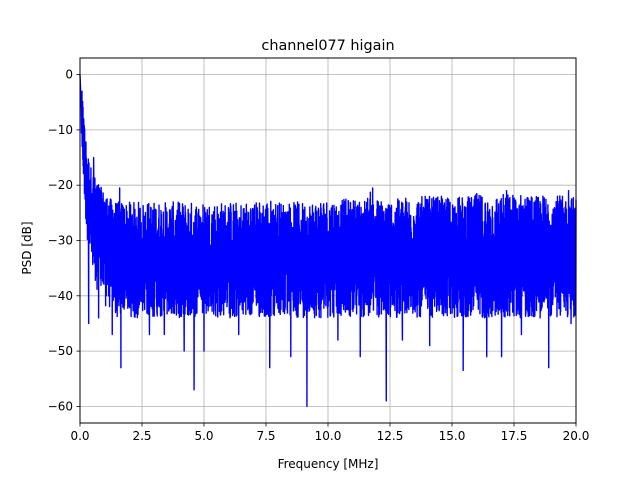 The height and width of the screenshot is (480, 640). I want to click on y-axis-label: PSD [dB], so click(27, 247).